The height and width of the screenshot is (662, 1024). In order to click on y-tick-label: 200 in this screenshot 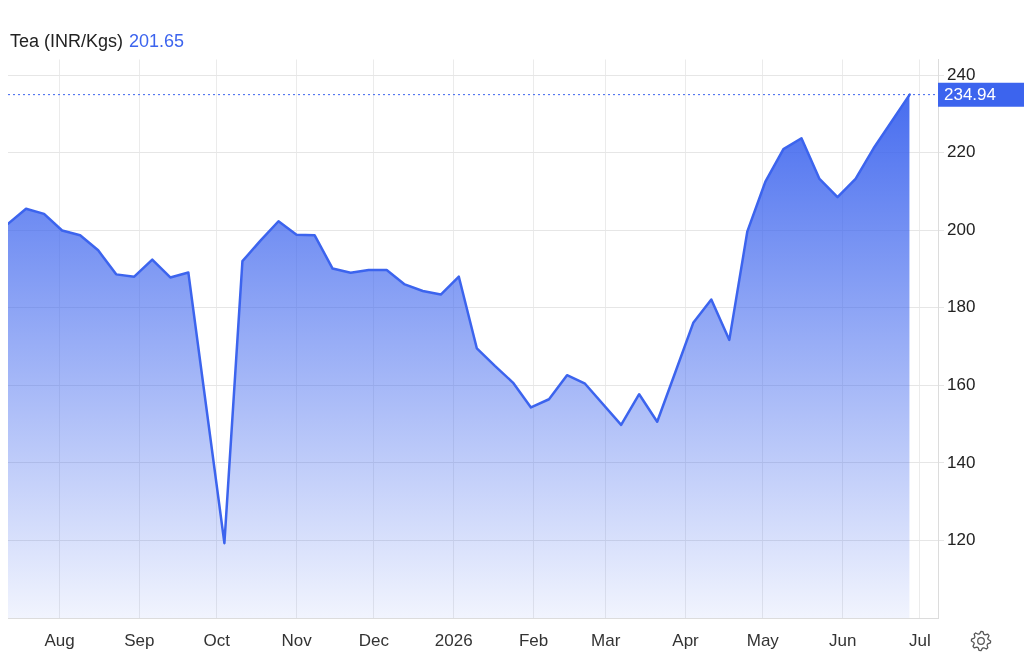, I will do `click(961, 229)`.